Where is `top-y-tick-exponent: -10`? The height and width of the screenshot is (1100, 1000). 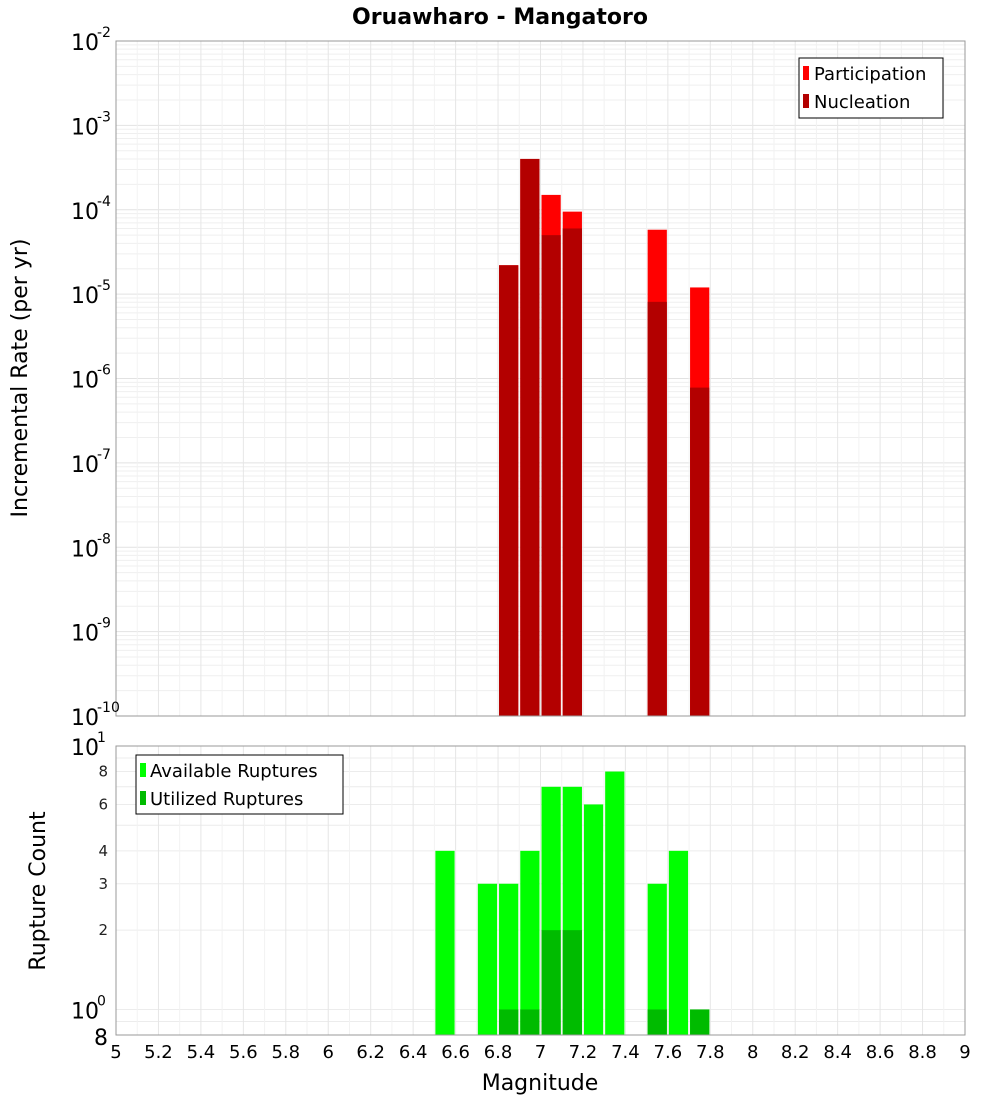
top-y-tick-exponent: -10 is located at coordinates (108, 708).